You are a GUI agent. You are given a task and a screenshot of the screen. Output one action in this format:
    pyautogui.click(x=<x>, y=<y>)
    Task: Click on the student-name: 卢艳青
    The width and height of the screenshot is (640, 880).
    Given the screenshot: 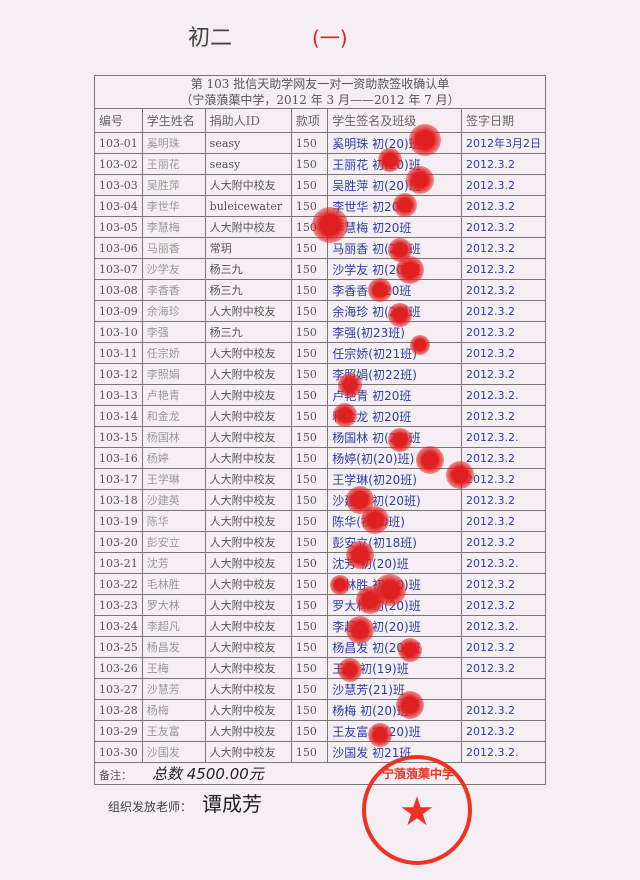 What is the action you would take?
    pyautogui.click(x=173, y=395)
    